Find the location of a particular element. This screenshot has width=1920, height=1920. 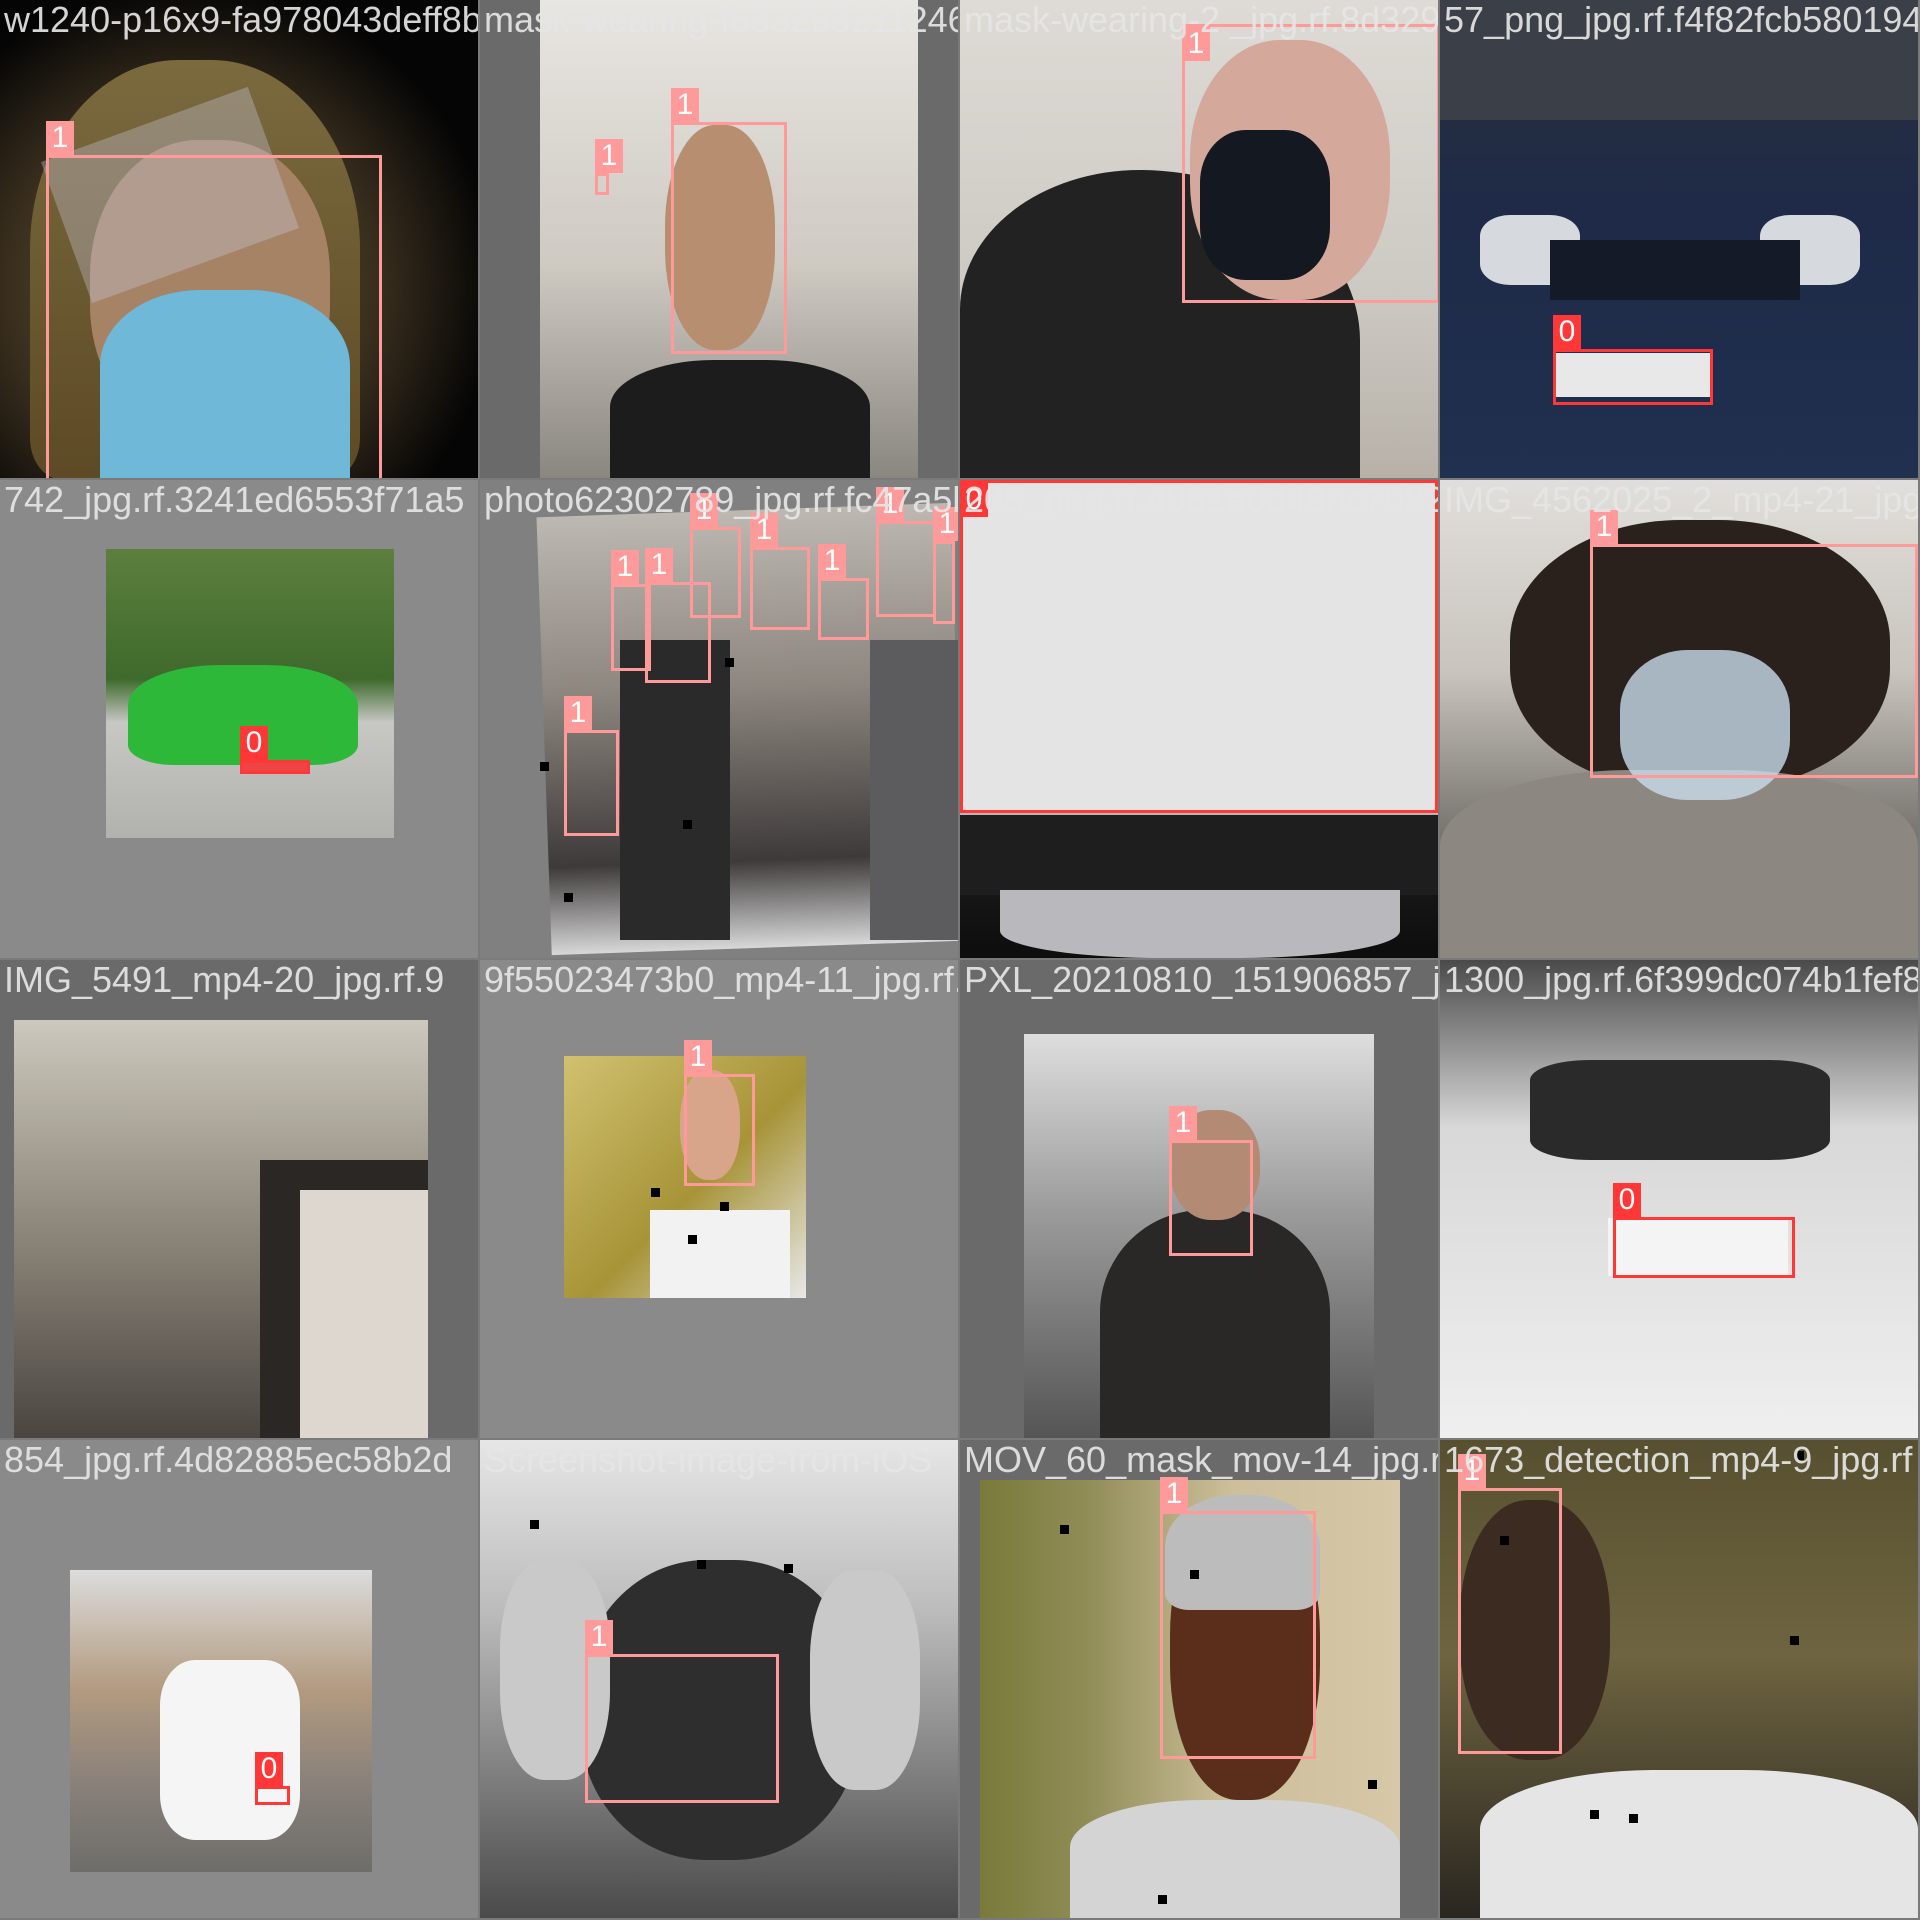

tile-10: 9f55023473b0_mp4-11_jpg.rf. 1 is located at coordinates (719, 1199).